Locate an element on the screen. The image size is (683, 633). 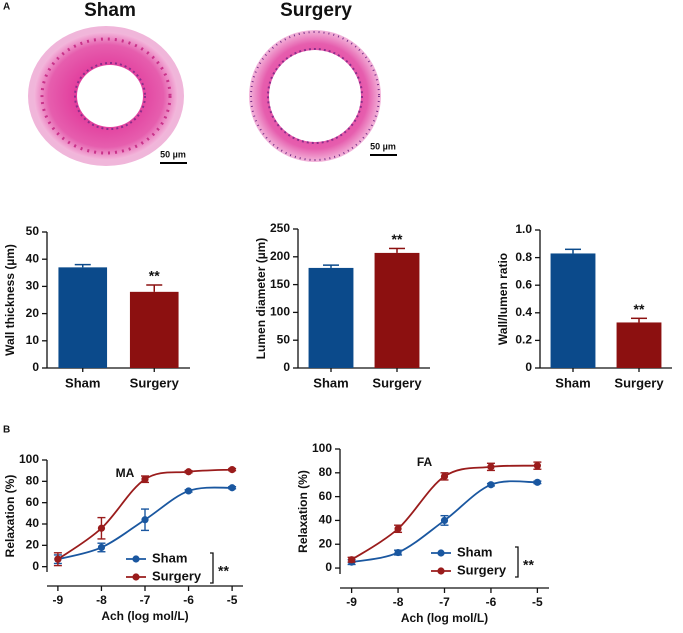
panel-label: B is located at coordinates (6, 430).